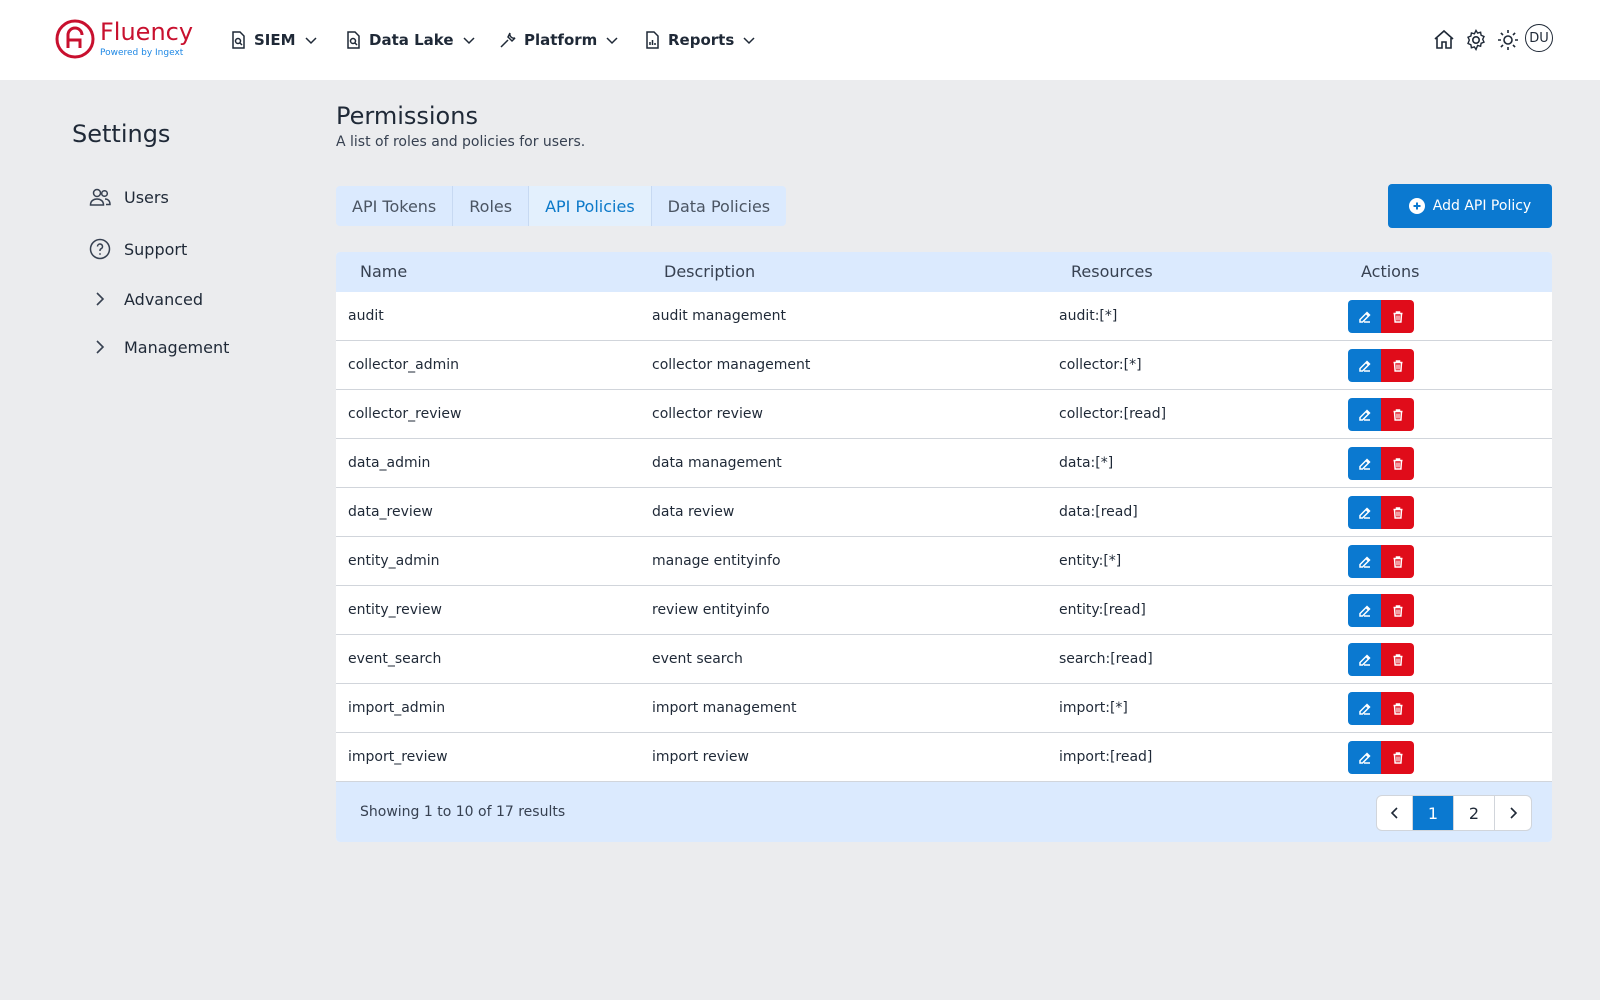 Image resolution: width=1600 pixels, height=1000 pixels. Describe the element at coordinates (1508, 40) in the screenshot. I see `sun-icon` at that location.